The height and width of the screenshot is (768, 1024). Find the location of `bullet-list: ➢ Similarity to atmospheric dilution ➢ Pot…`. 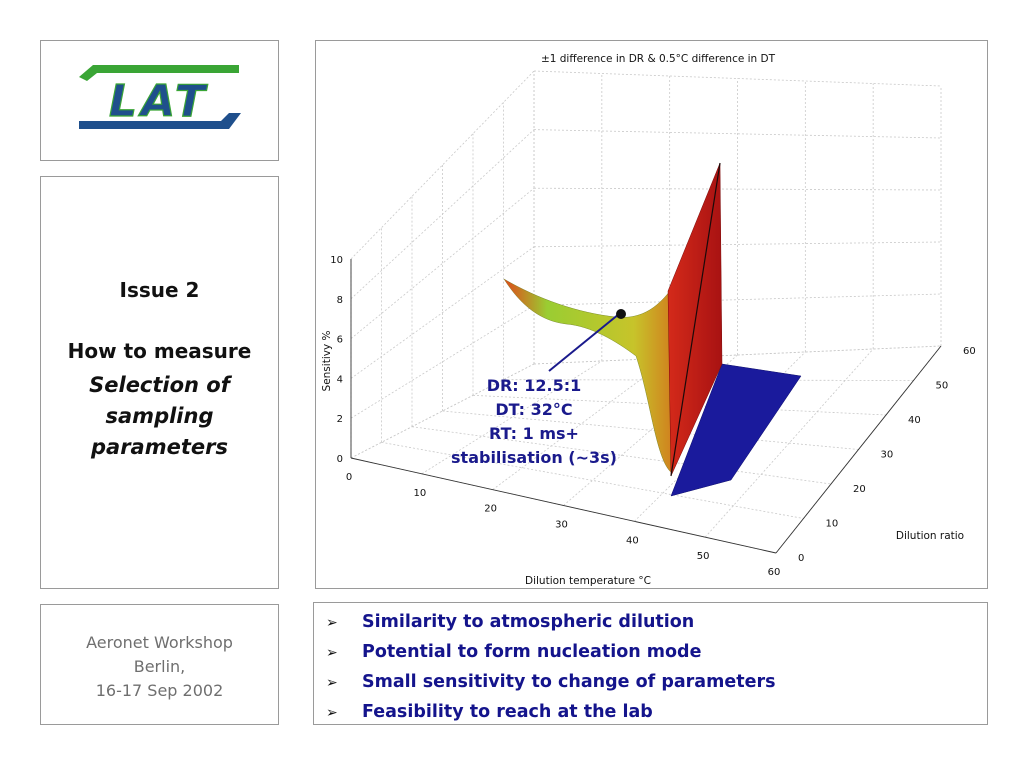

bullet-list: ➢ Similarity to atmospheric dilution ➢ Pot… is located at coordinates (650, 665).